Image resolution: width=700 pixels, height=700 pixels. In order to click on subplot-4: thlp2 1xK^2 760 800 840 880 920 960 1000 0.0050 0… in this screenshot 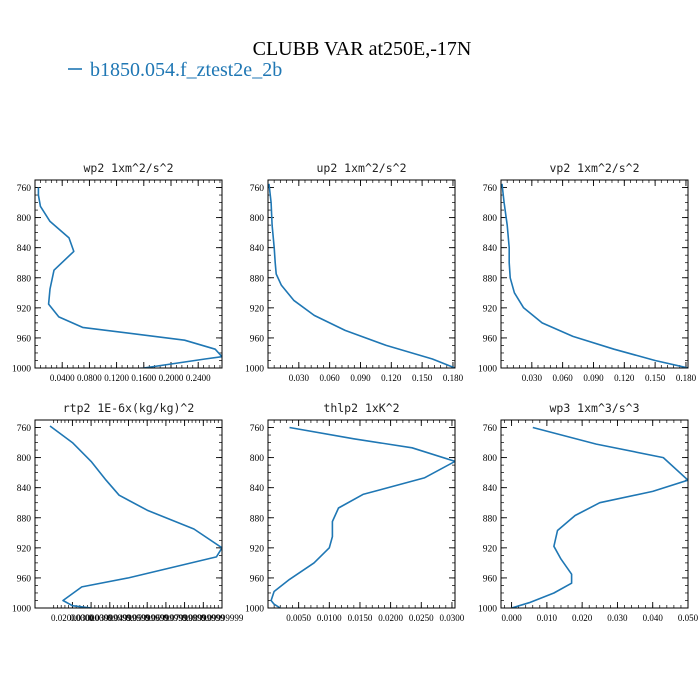, I will do `click(355, 512)`.